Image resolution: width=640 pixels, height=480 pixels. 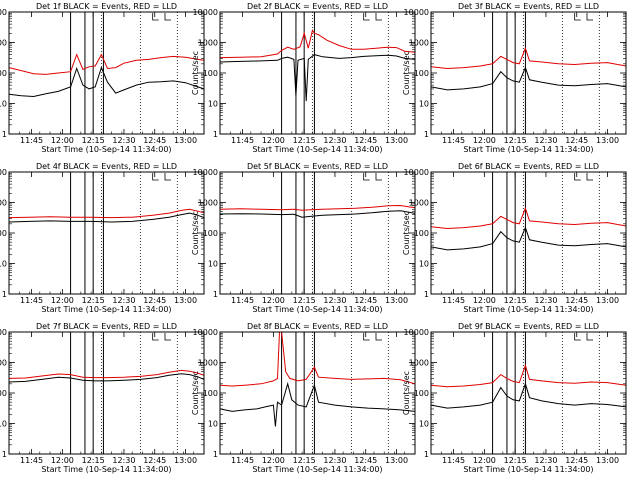 What do you see at coordinates (528, 6) in the screenshot?
I see `panel-title: Det 3f BLACK = Events, RED = LLD` at bounding box center [528, 6].